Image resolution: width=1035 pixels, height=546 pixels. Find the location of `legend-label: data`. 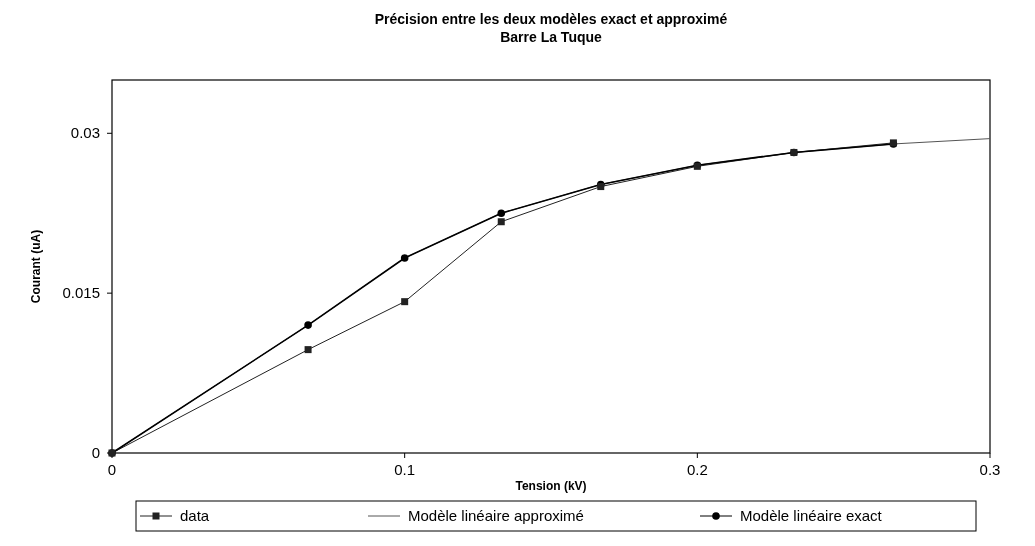

legend-label: data is located at coordinates (195, 515).